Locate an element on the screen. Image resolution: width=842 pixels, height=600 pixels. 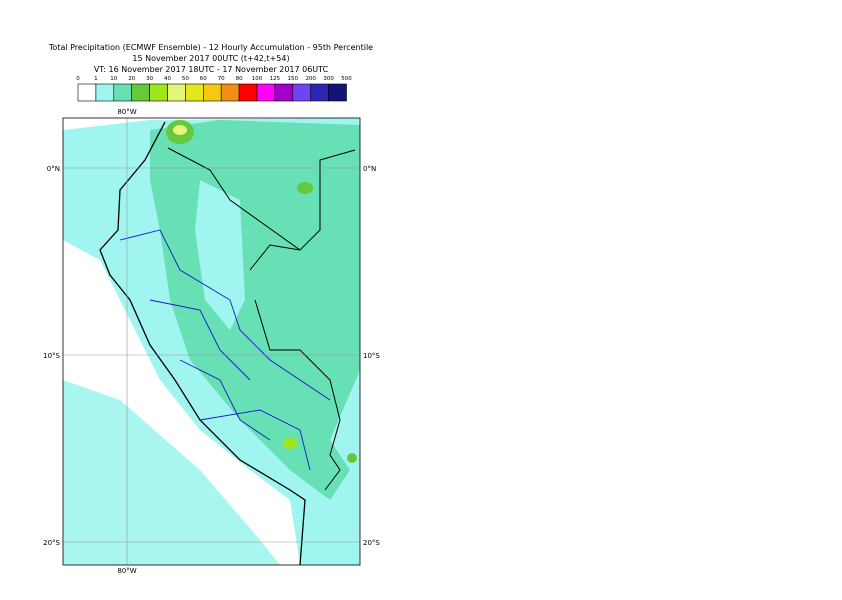
colorbar-label: 100 is located at coordinates (257, 79).